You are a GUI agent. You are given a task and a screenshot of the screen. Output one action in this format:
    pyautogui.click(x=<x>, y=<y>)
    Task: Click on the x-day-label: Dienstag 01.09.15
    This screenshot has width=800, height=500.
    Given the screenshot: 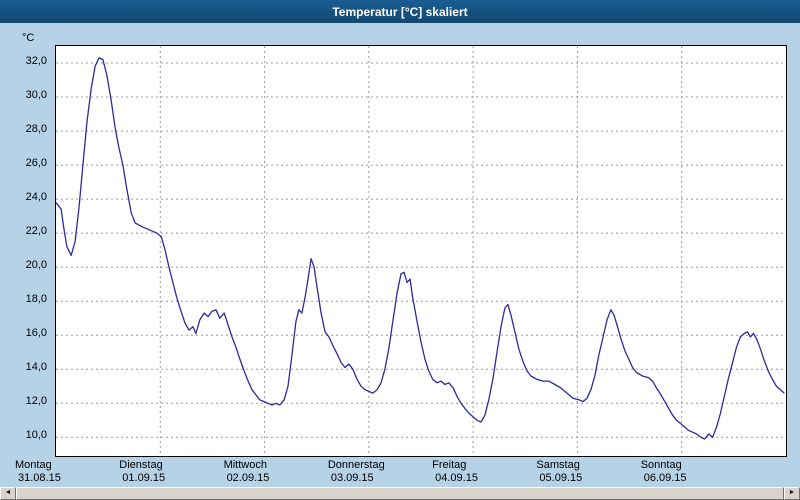 What is the action you would take?
    pyautogui.click(x=142, y=471)
    